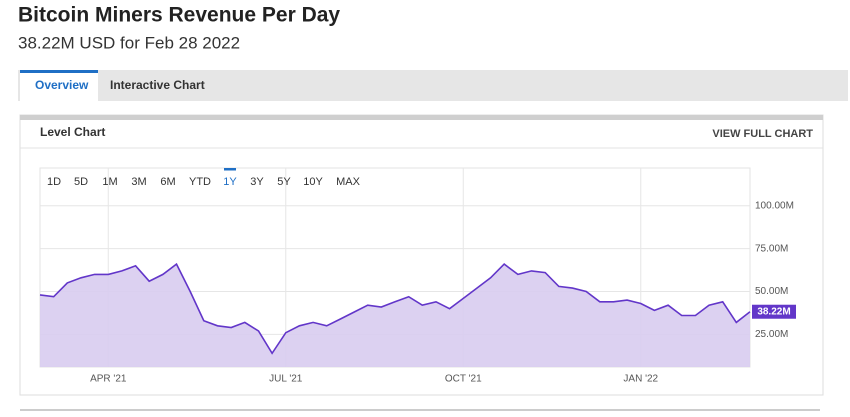  Describe the element at coordinates (230, 169) in the screenshot. I see `range-active-indicator` at that location.